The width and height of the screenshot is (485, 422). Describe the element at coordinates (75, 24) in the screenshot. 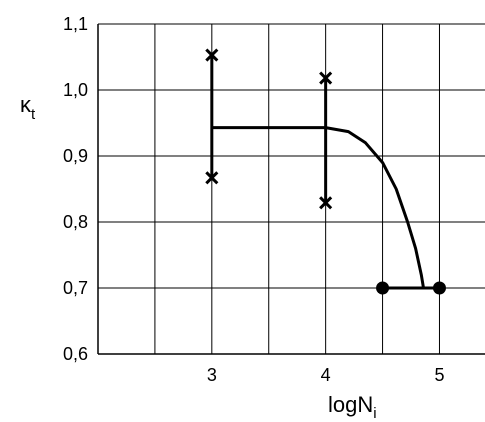

I see `y-tick-label: 1,1` at that location.